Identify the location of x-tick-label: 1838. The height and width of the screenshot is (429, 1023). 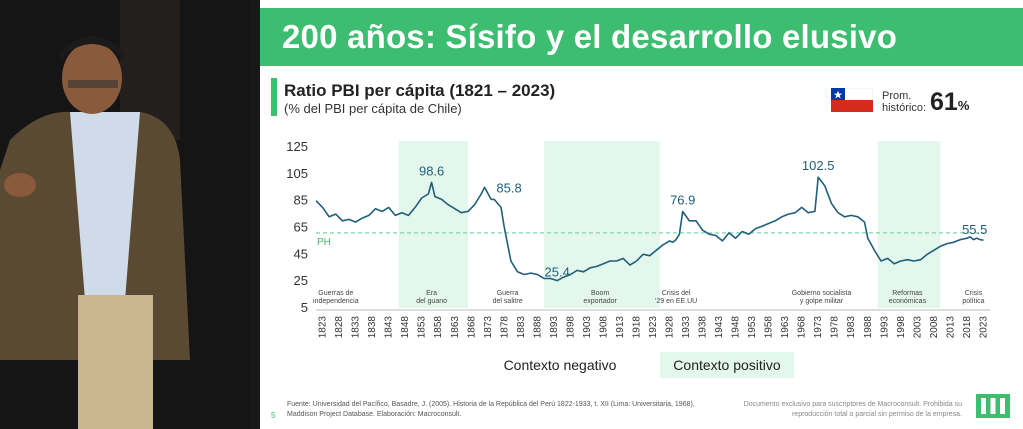
(372, 327).